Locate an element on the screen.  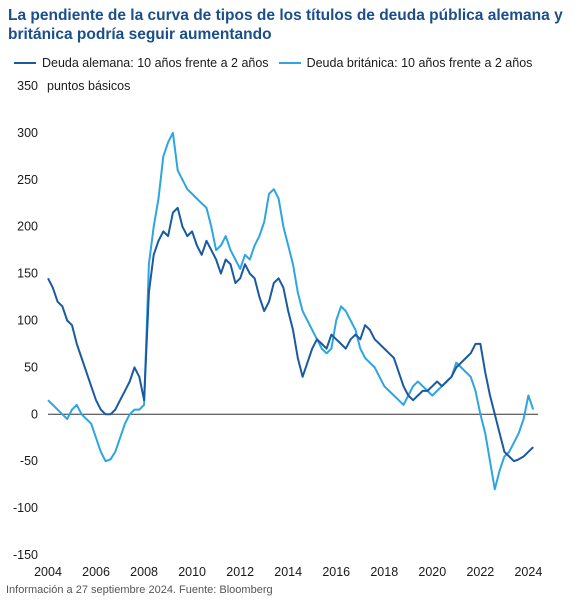
legend-item-uk: Deuda británica: 10 años frente a 2 años is located at coordinates (405, 63).